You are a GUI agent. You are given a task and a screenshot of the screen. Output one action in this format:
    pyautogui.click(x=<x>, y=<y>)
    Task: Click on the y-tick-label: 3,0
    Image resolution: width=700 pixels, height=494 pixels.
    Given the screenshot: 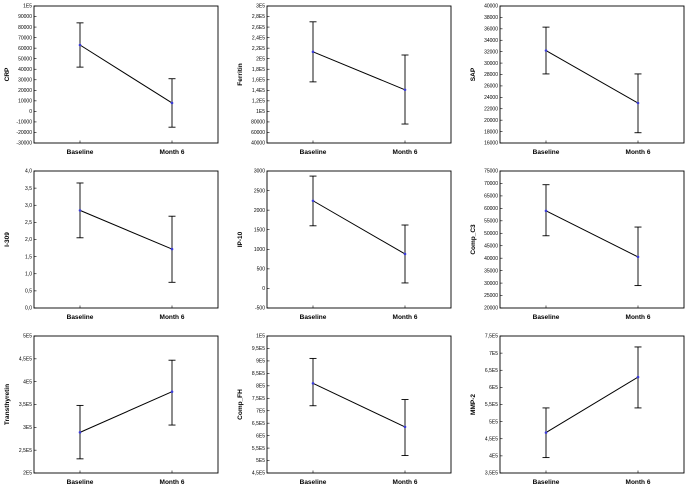 What is the action you would take?
    pyautogui.click(x=28, y=206)
    